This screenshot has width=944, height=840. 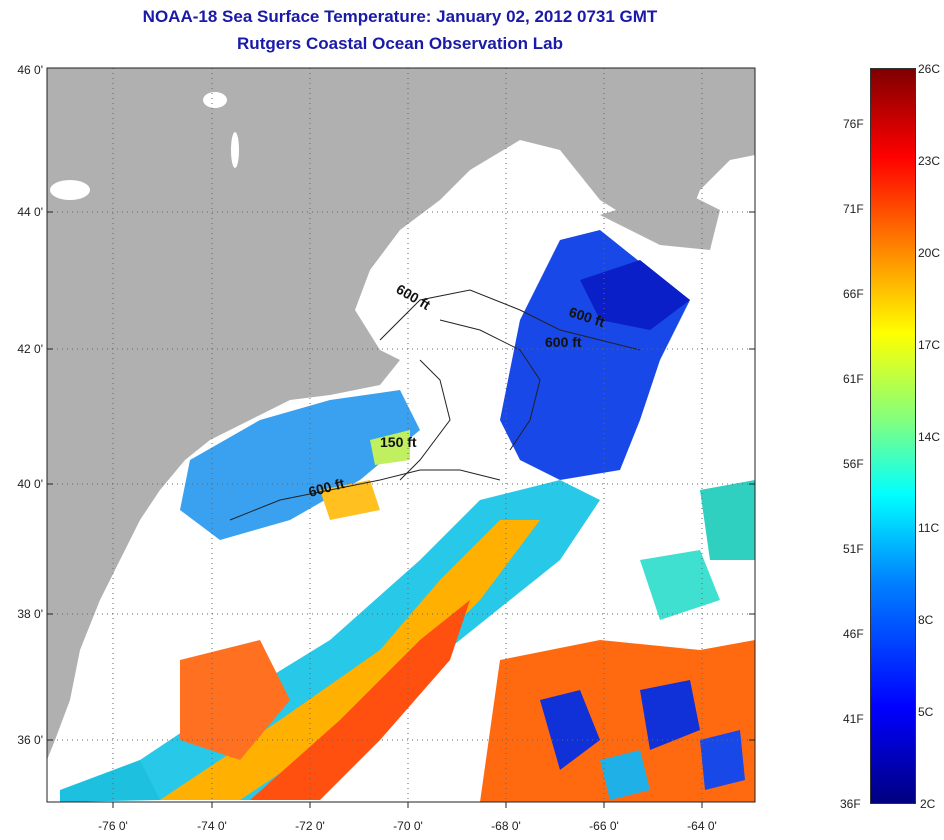 What do you see at coordinates (212, 826) in the screenshot?
I see `lon-label: -74 0'` at bounding box center [212, 826].